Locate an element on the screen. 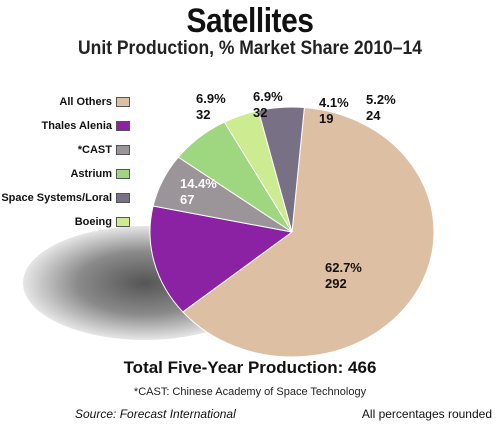 This screenshot has height=442, width=500. legend-item: *CAST is located at coordinates (65, 155).